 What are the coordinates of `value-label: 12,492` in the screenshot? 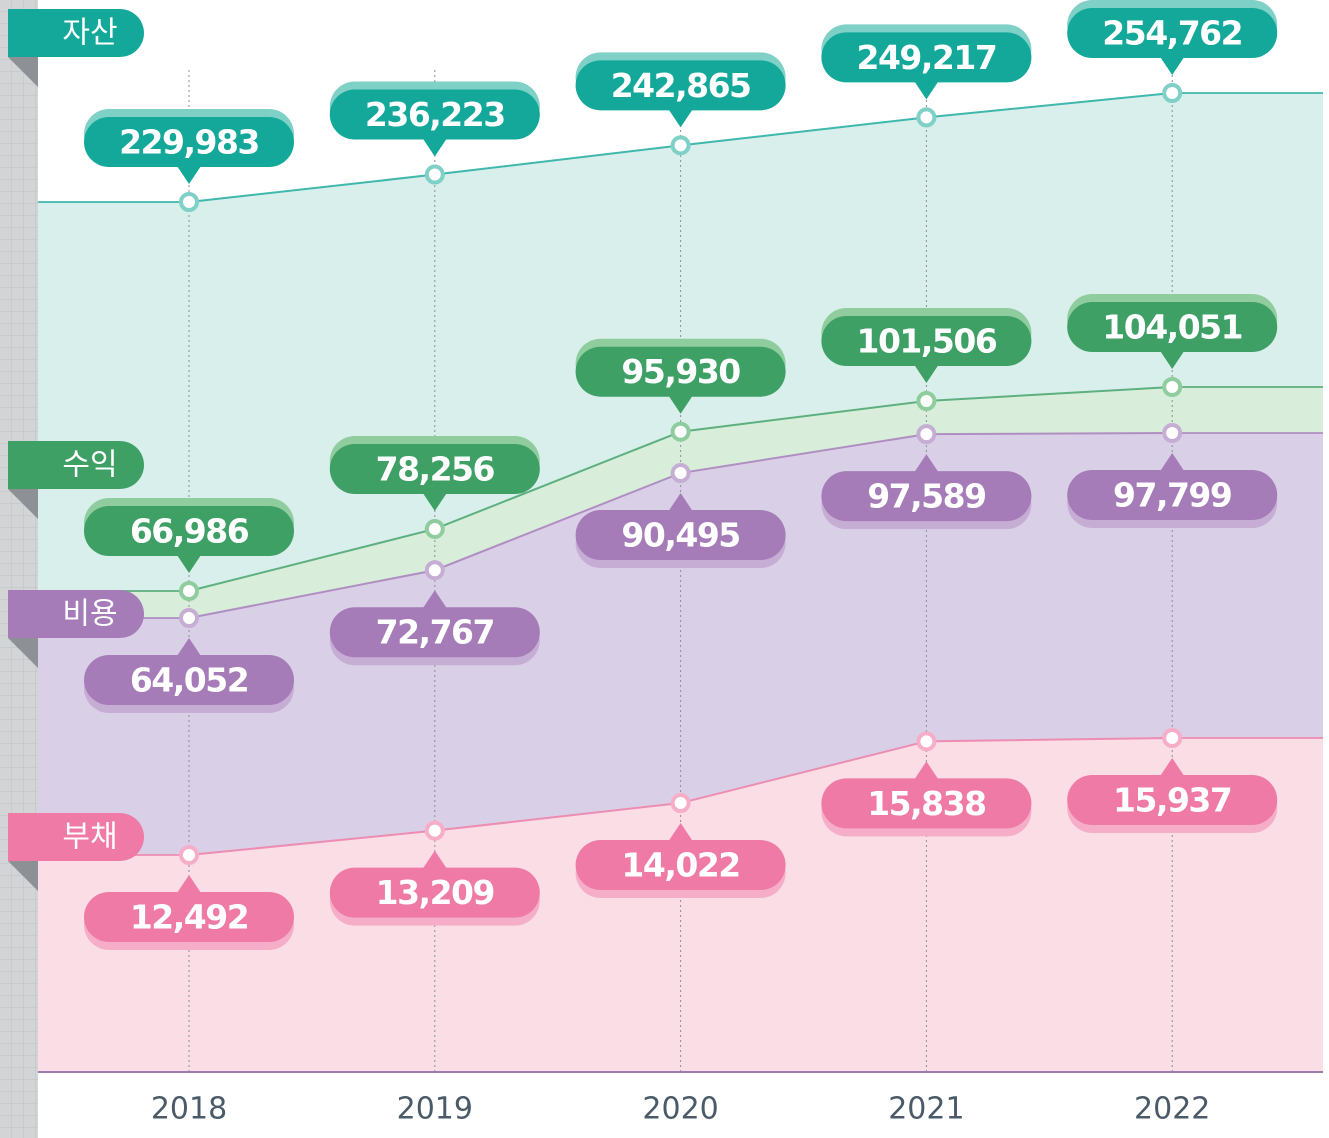 It's located at (189, 917).